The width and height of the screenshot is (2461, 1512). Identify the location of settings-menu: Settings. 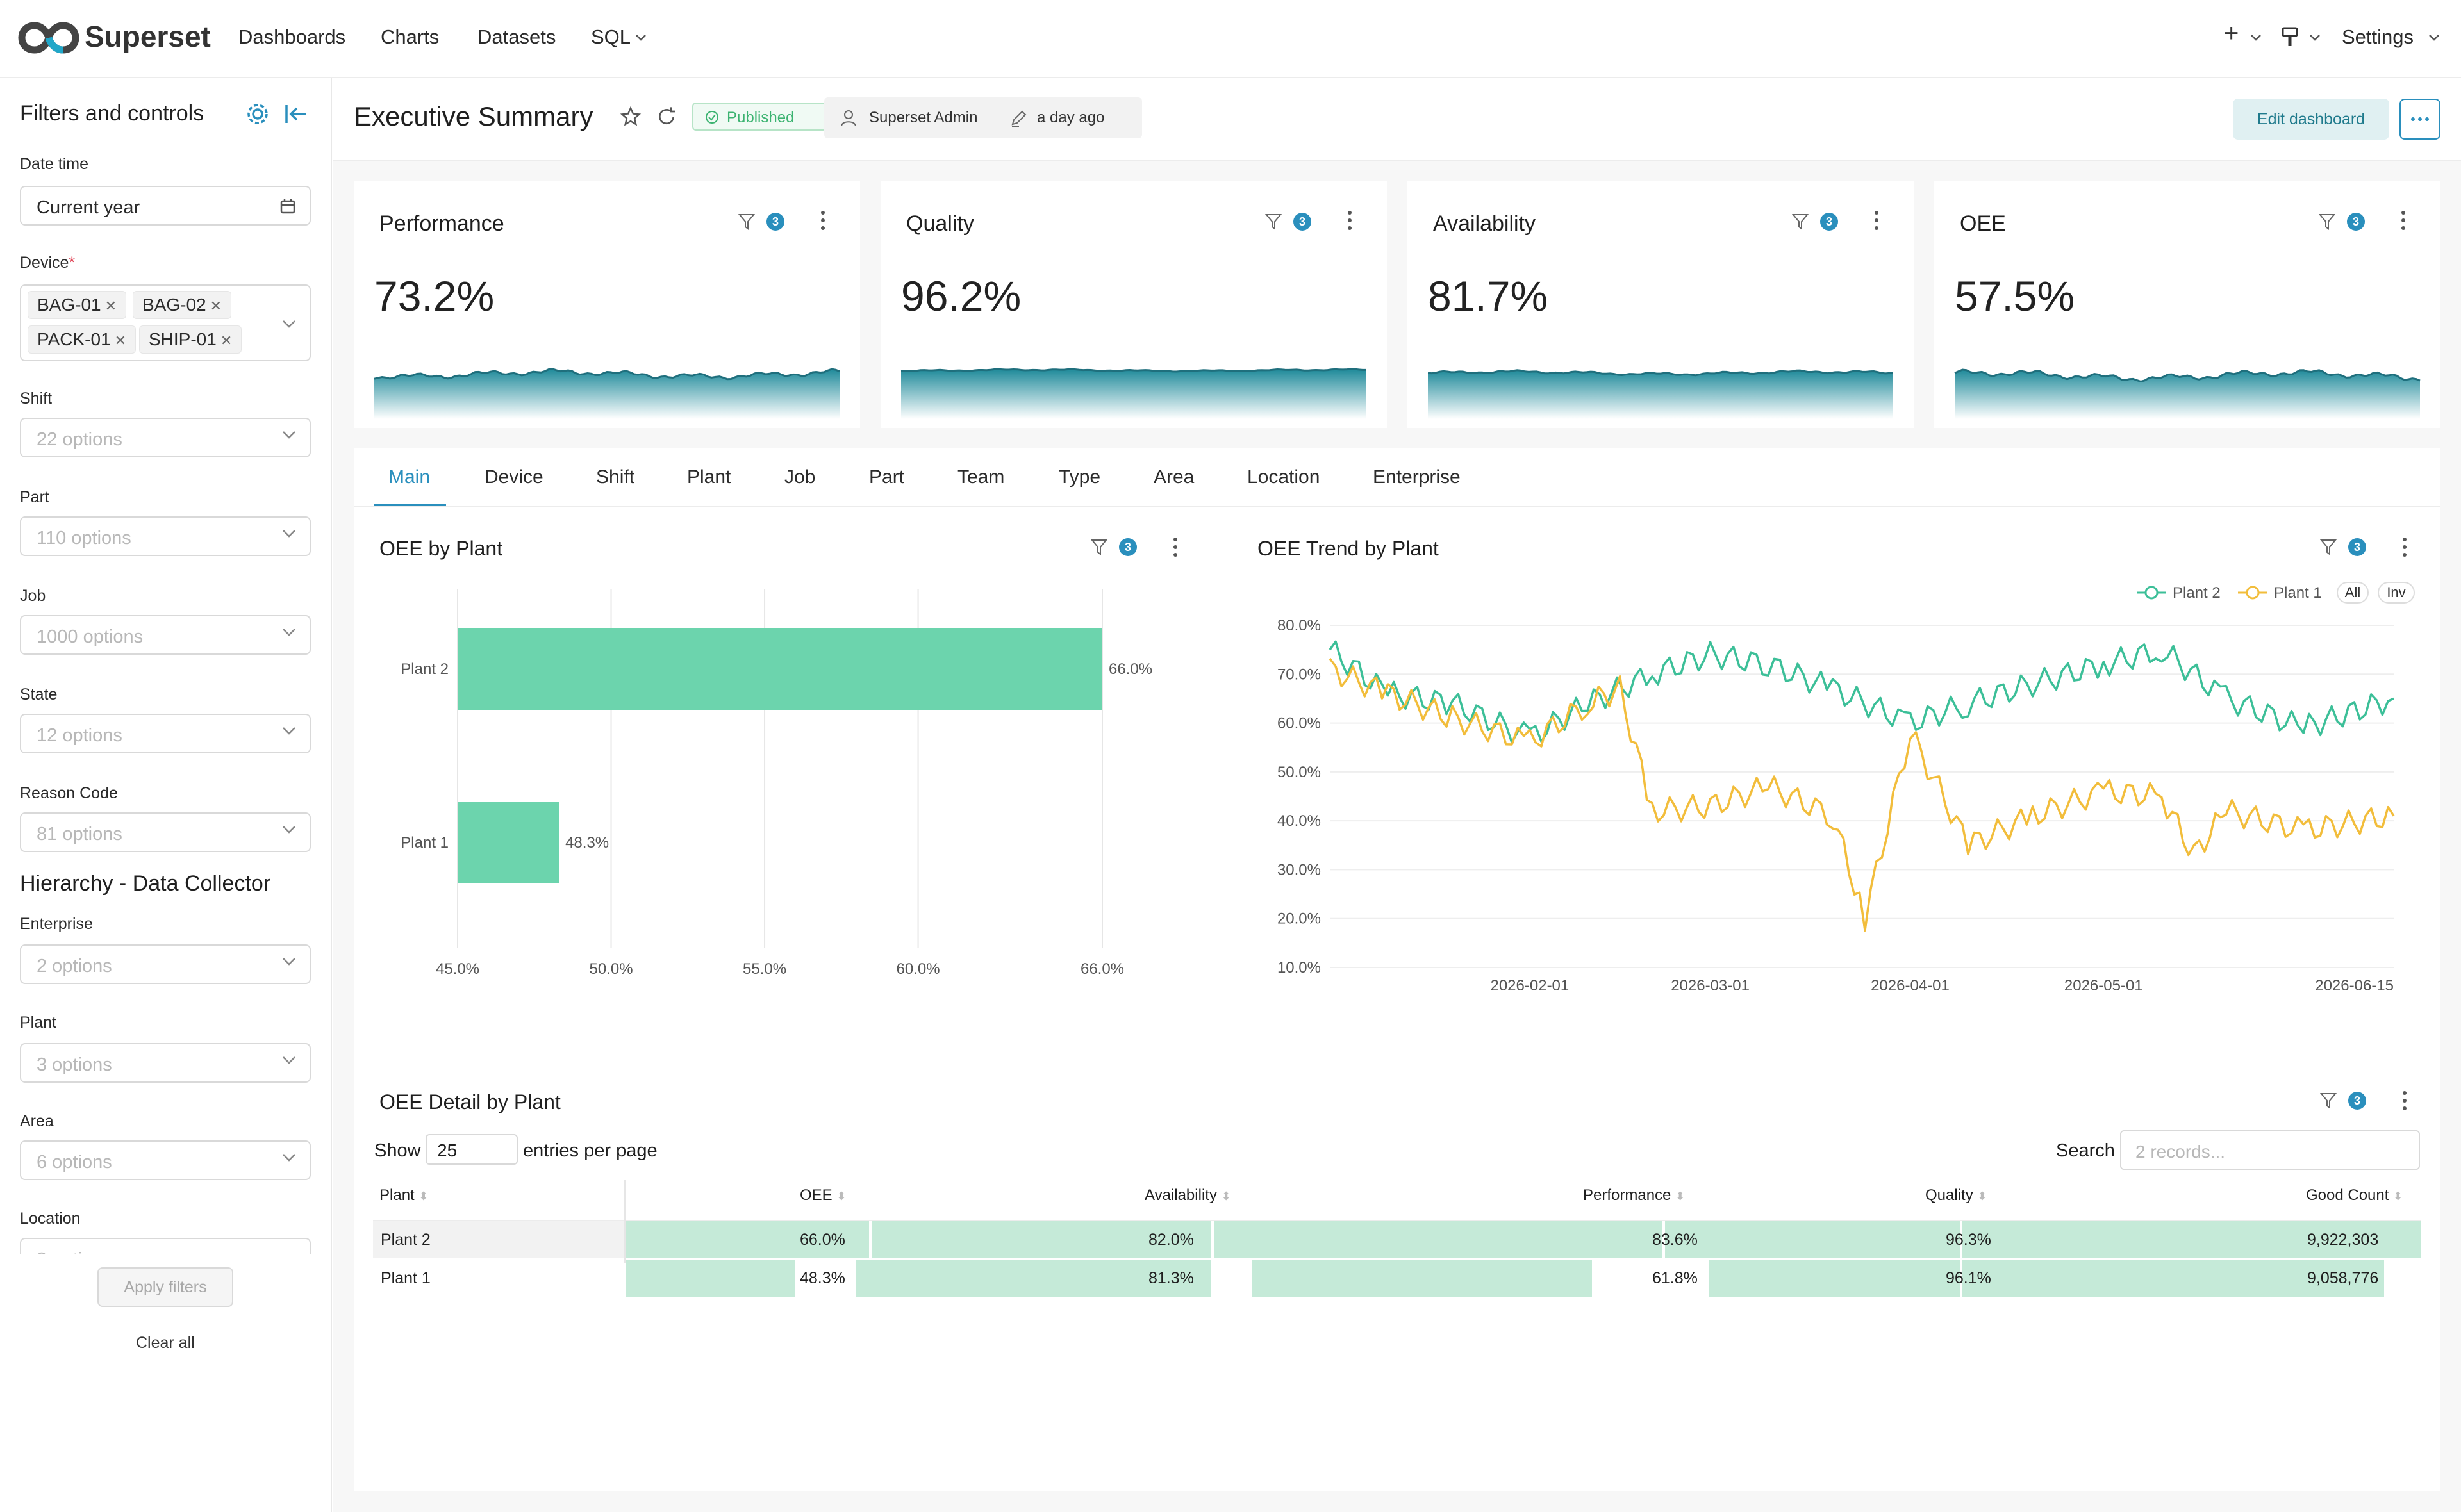
(2378, 37).